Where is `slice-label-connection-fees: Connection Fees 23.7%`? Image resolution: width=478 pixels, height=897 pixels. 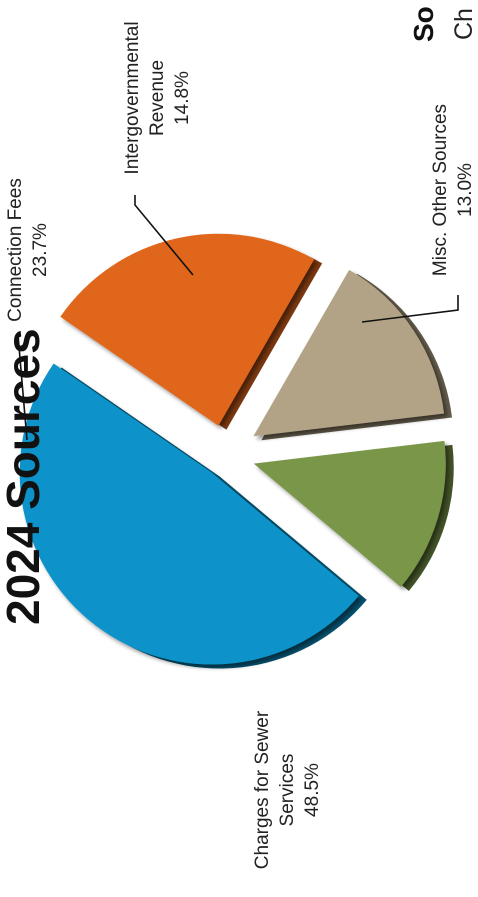
slice-label-connection-fees: Connection Fees 23.7% is located at coordinates (28, 250).